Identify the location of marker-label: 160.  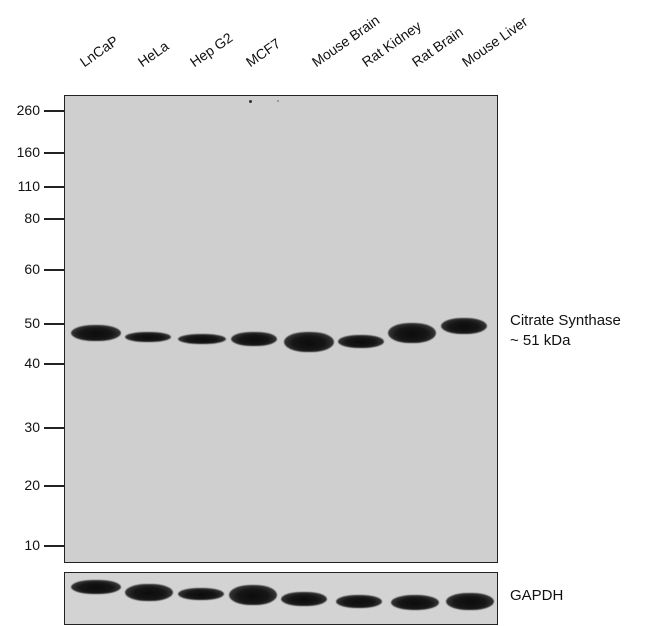
(28, 152).